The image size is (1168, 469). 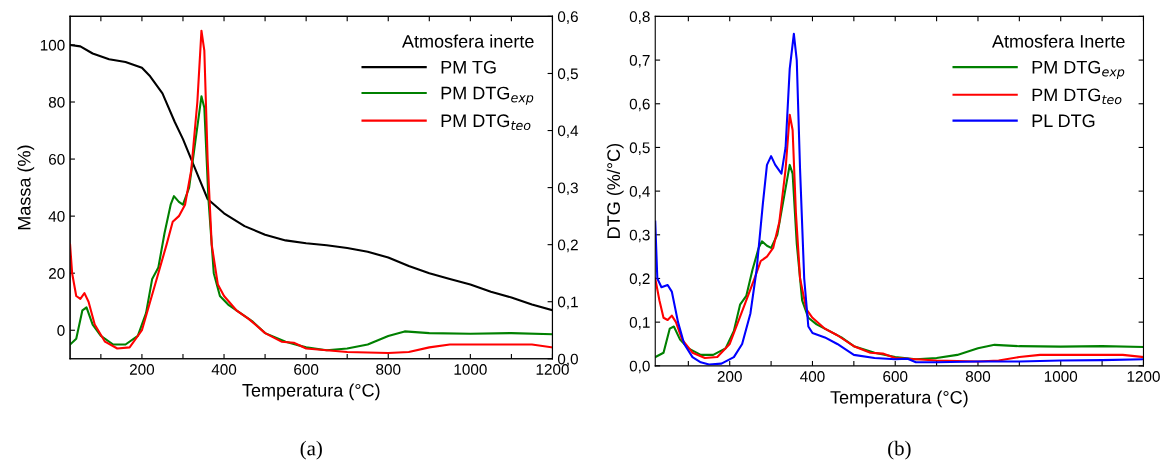 What do you see at coordinates (57, 273) in the screenshot?
I see `y-tick-label: 20` at bounding box center [57, 273].